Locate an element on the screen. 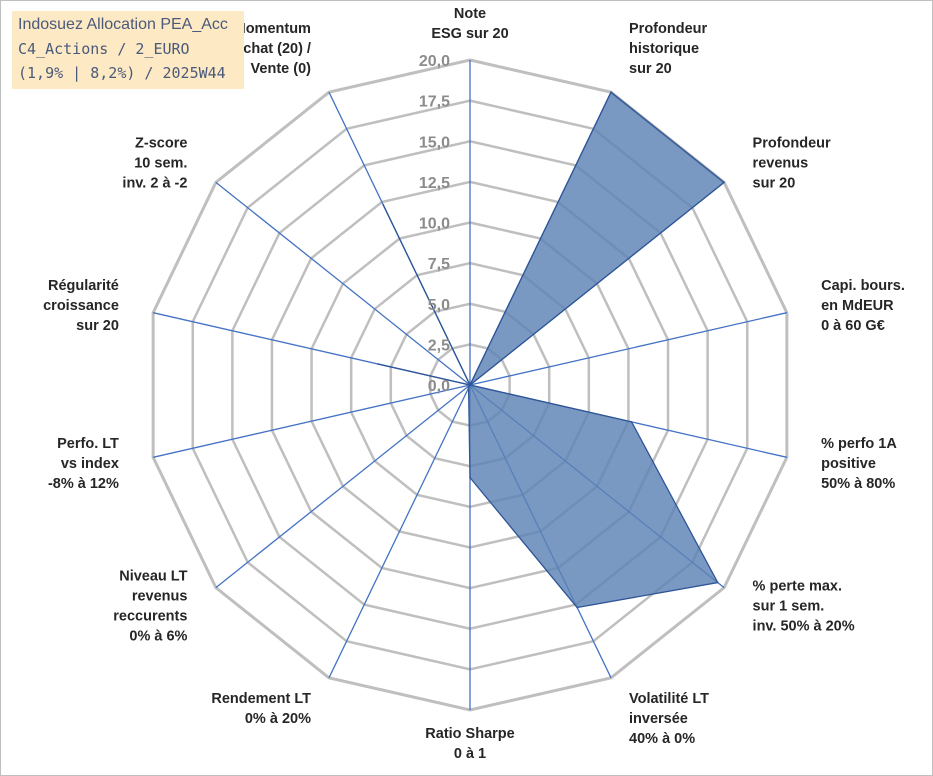 The height and width of the screenshot is (776, 933). category-label: 0% à 6% is located at coordinates (158, 636).